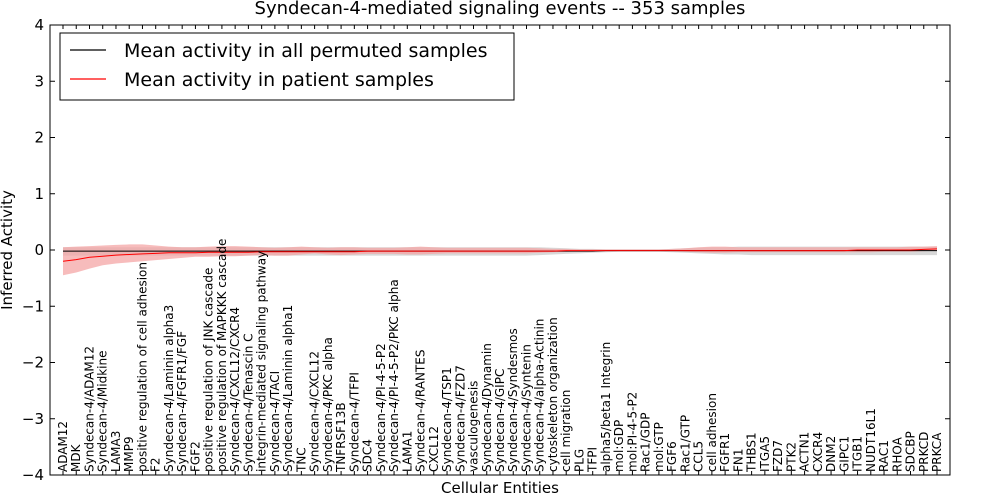 The image size is (1000, 500). I want to click on xtick-label: Syndecan-4/PKC alpha, so click(328, 404).